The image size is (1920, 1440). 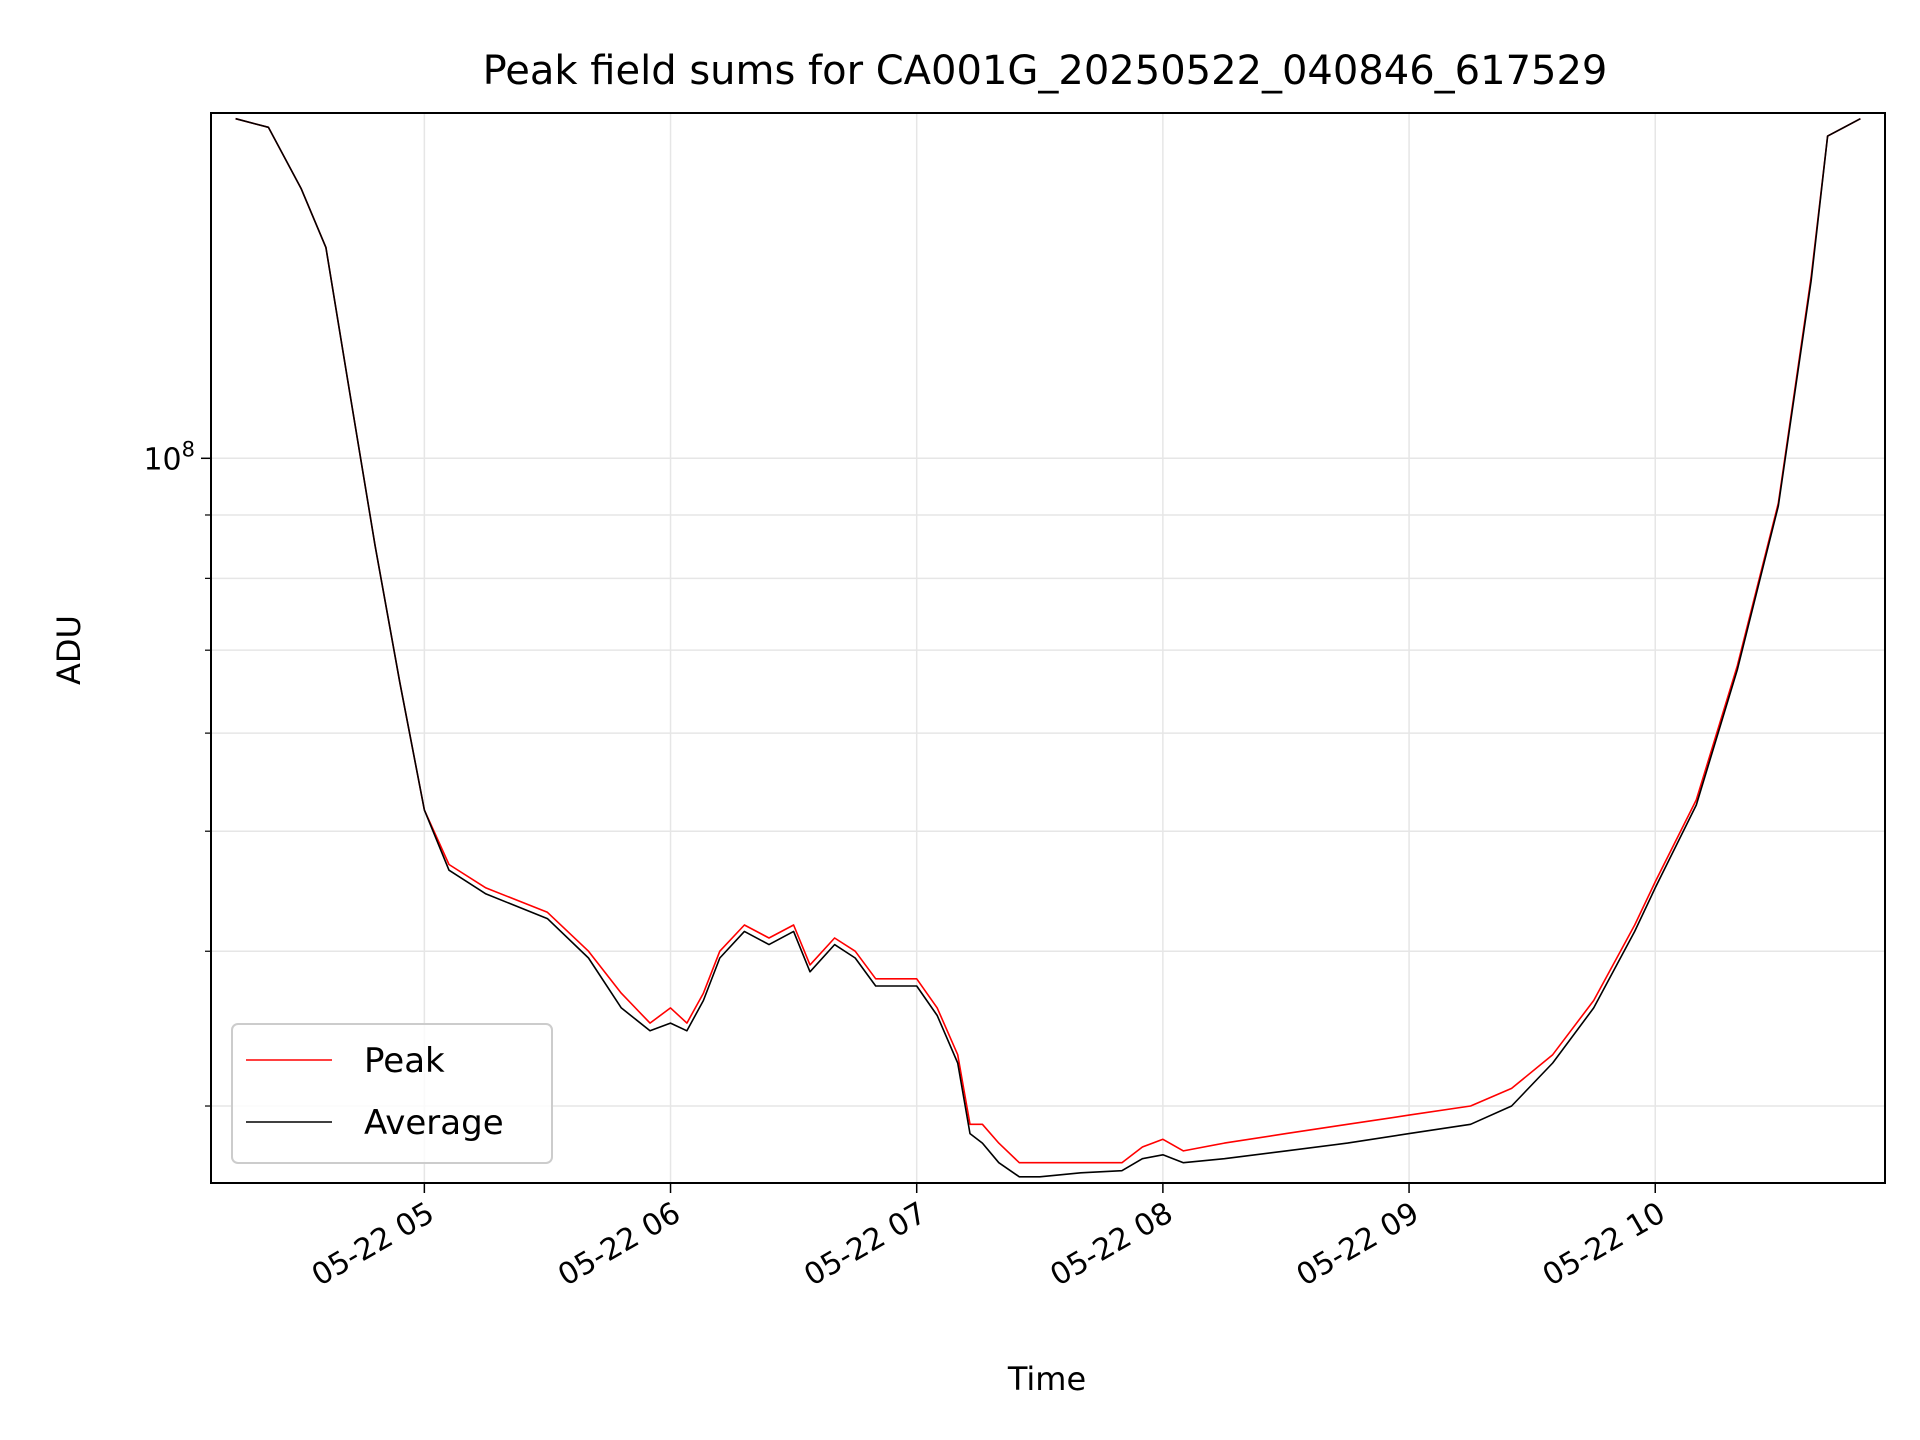 I want to click on x-axis-label: Time, so click(x=1046, y=1379).